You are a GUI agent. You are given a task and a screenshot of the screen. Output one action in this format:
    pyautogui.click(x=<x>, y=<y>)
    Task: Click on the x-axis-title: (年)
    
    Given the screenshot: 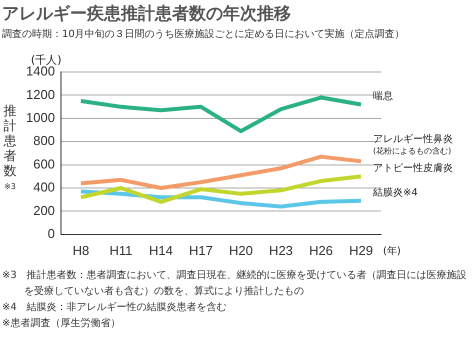 What is the action you would take?
    pyautogui.click(x=392, y=250)
    